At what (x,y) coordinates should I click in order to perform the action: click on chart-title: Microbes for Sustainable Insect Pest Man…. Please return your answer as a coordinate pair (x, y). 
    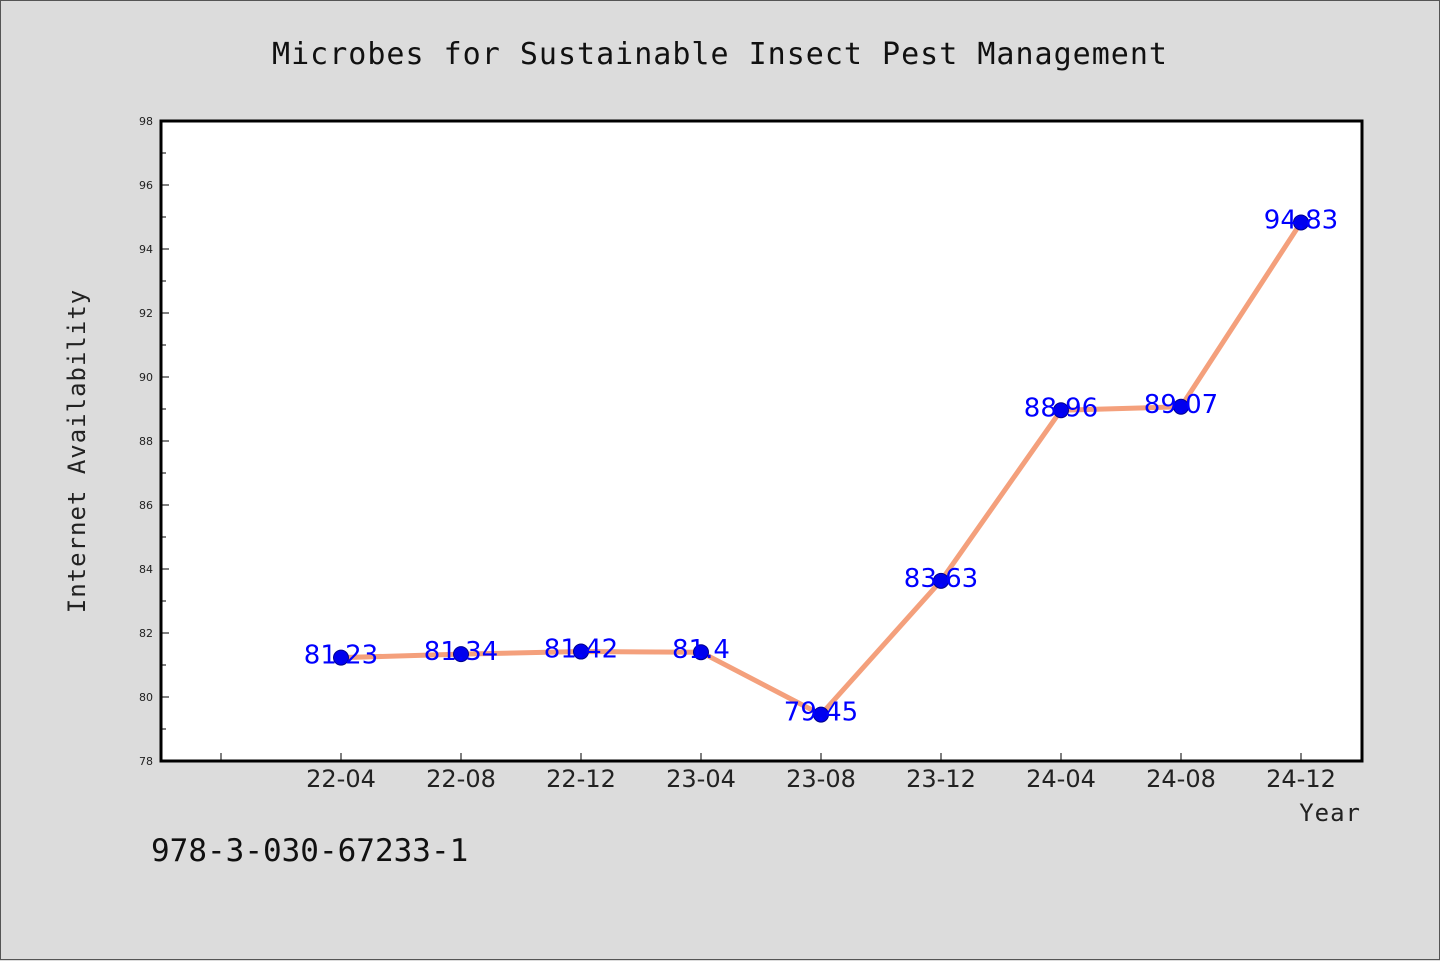
    Looking at the image, I should click on (720, 54).